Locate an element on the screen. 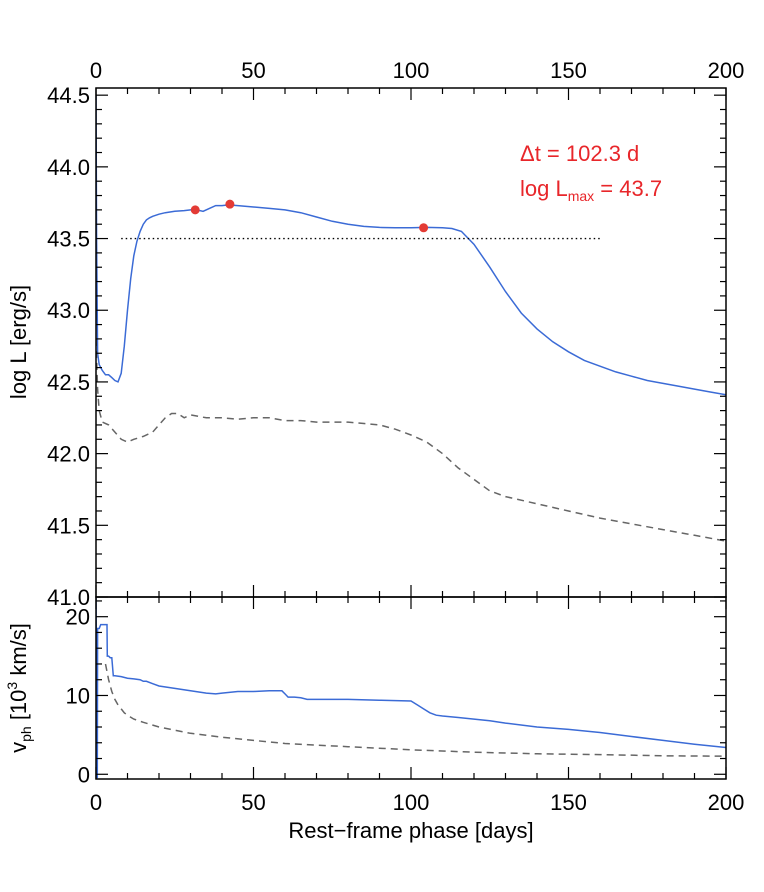  x-tick-label-top: 200 is located at coordinates (726, 70).